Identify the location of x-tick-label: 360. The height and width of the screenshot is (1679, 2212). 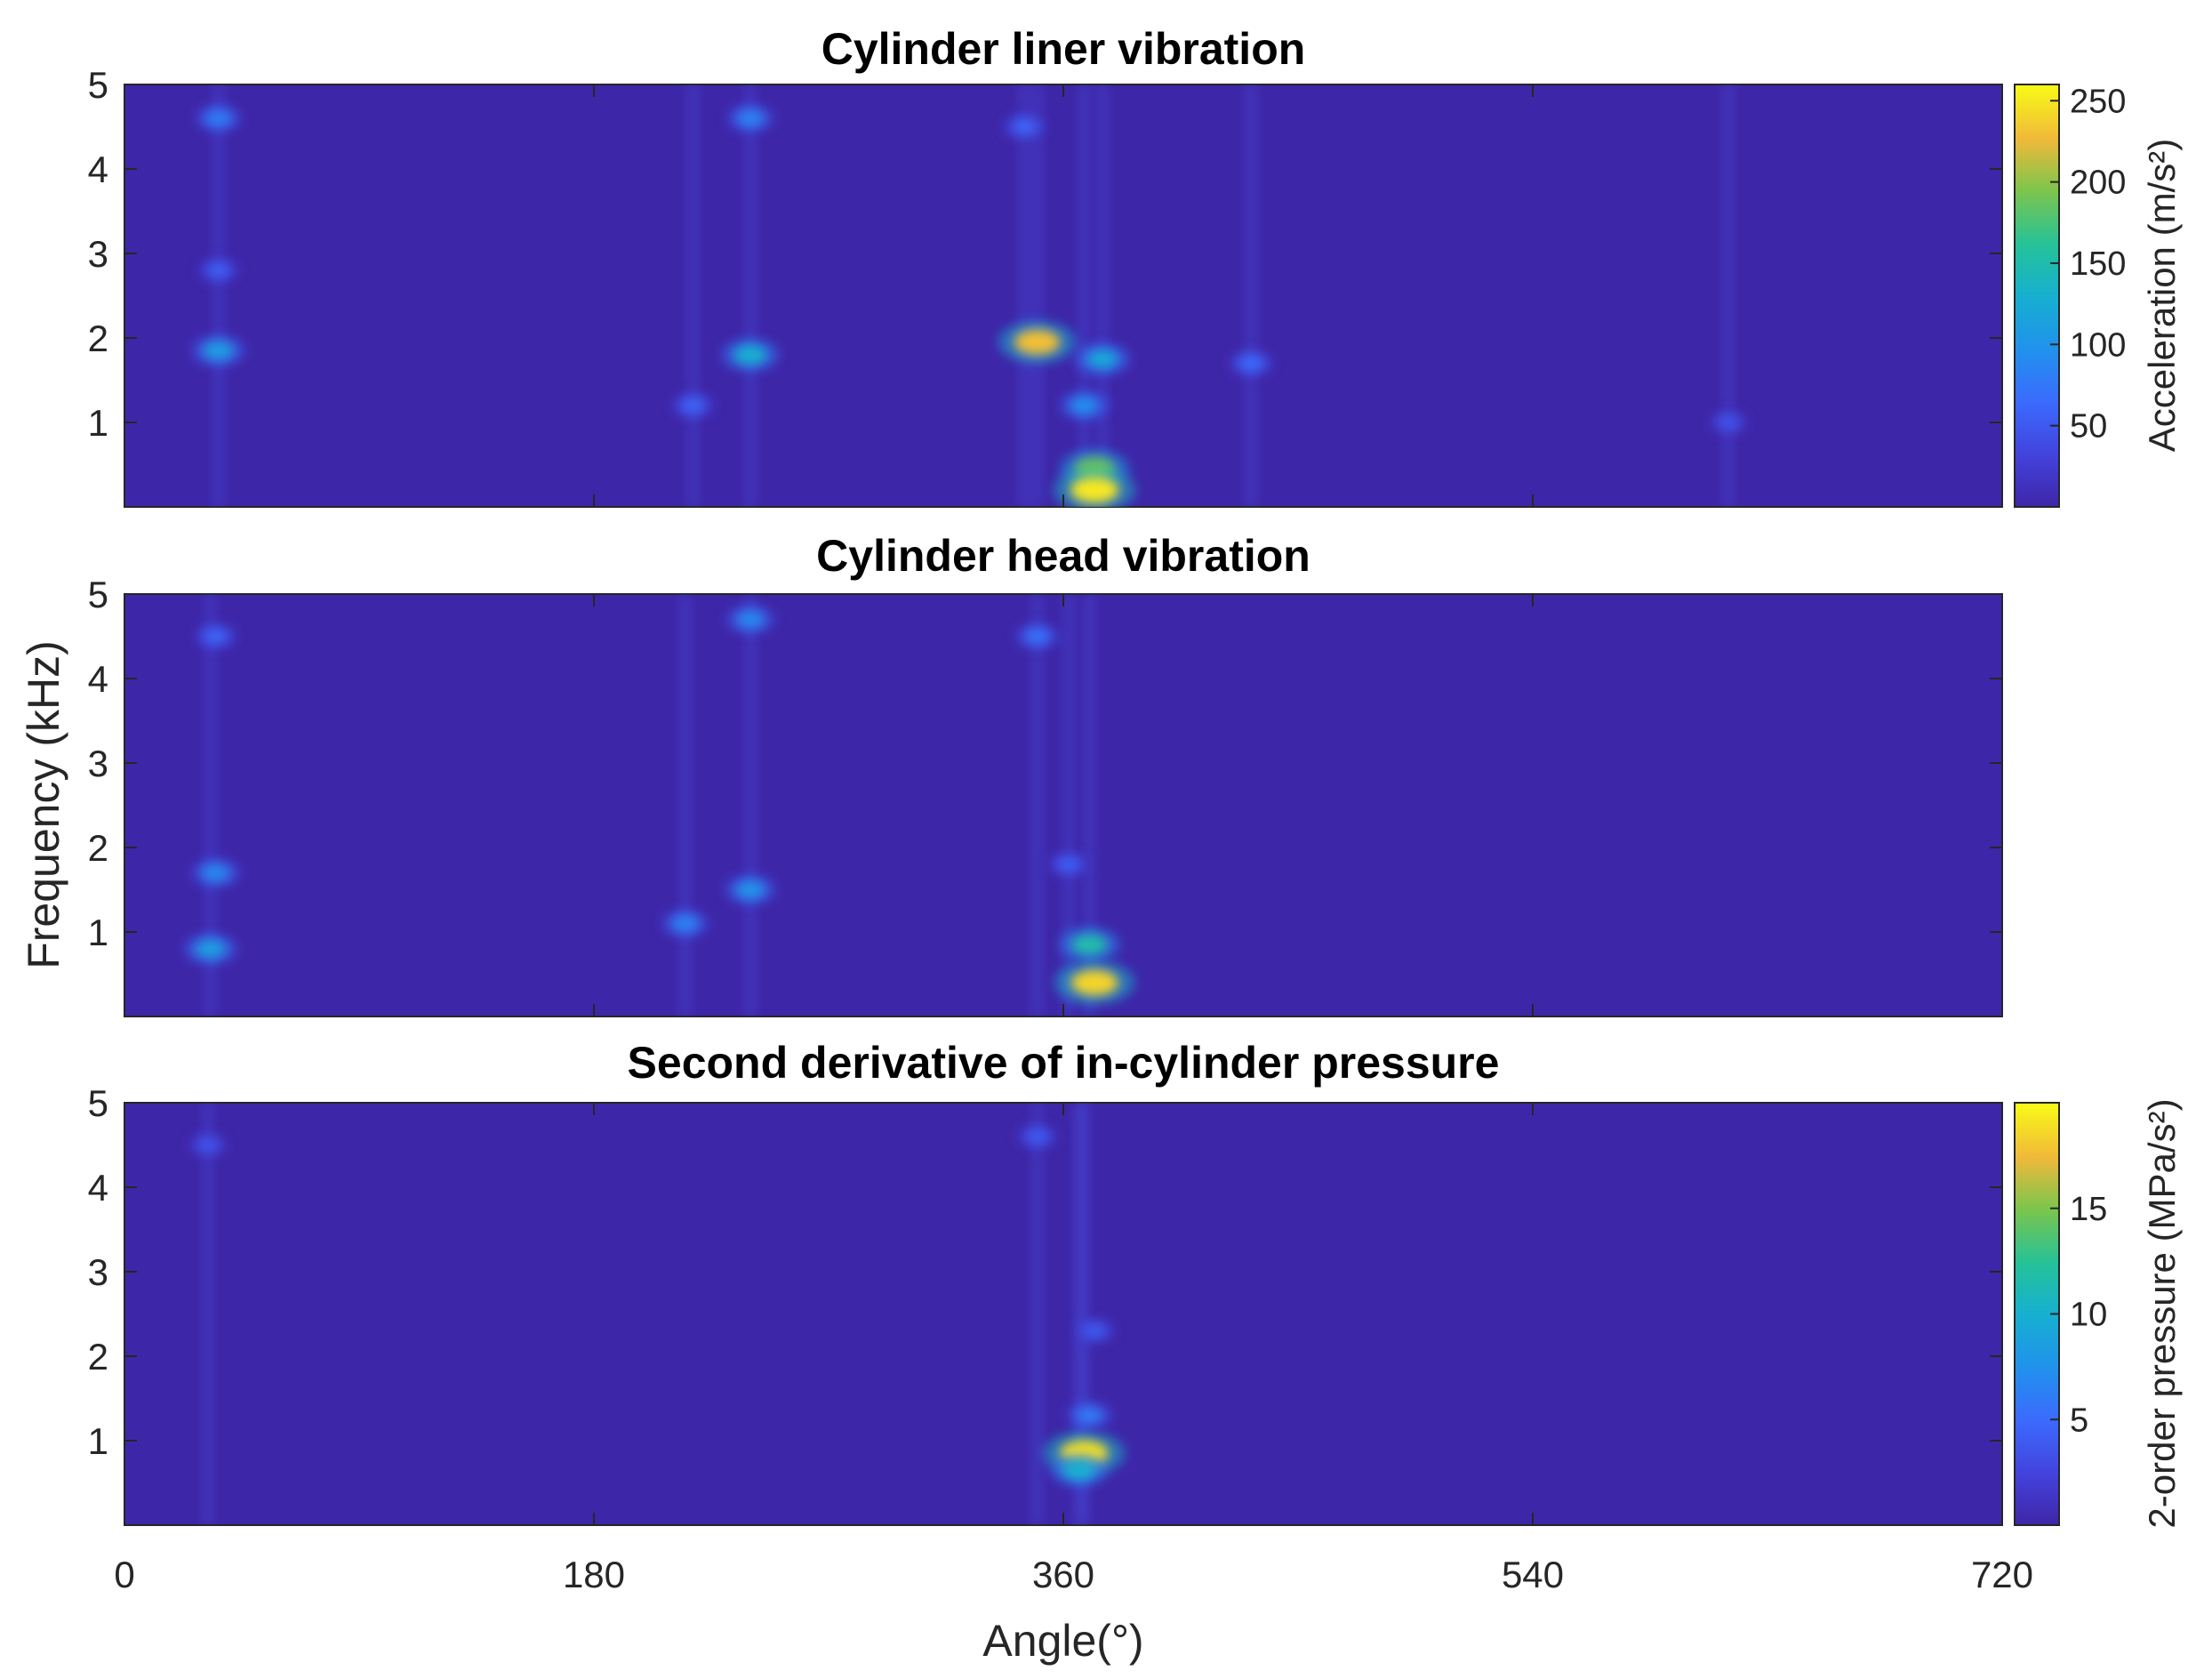
(1063, 1575).